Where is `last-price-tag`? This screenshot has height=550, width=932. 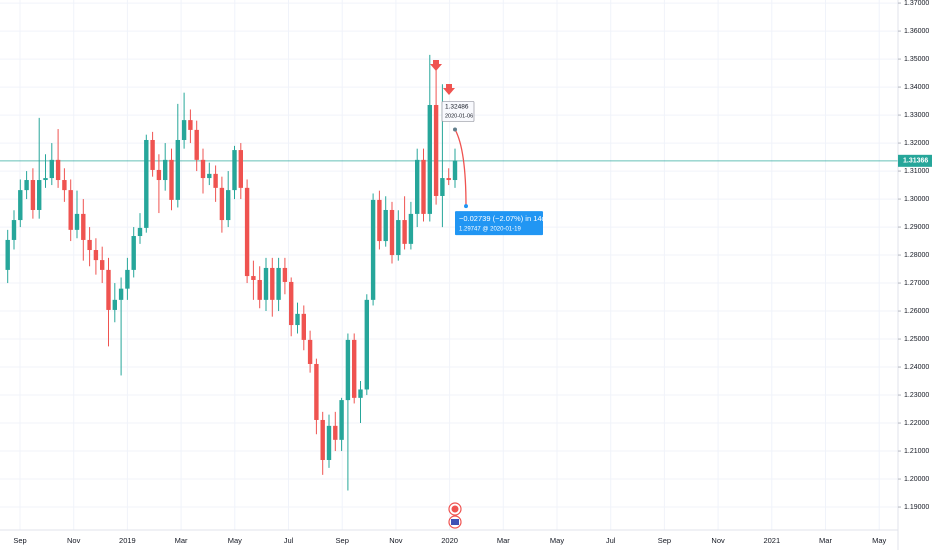 last-price-tag is located at coordinates (915, 160).